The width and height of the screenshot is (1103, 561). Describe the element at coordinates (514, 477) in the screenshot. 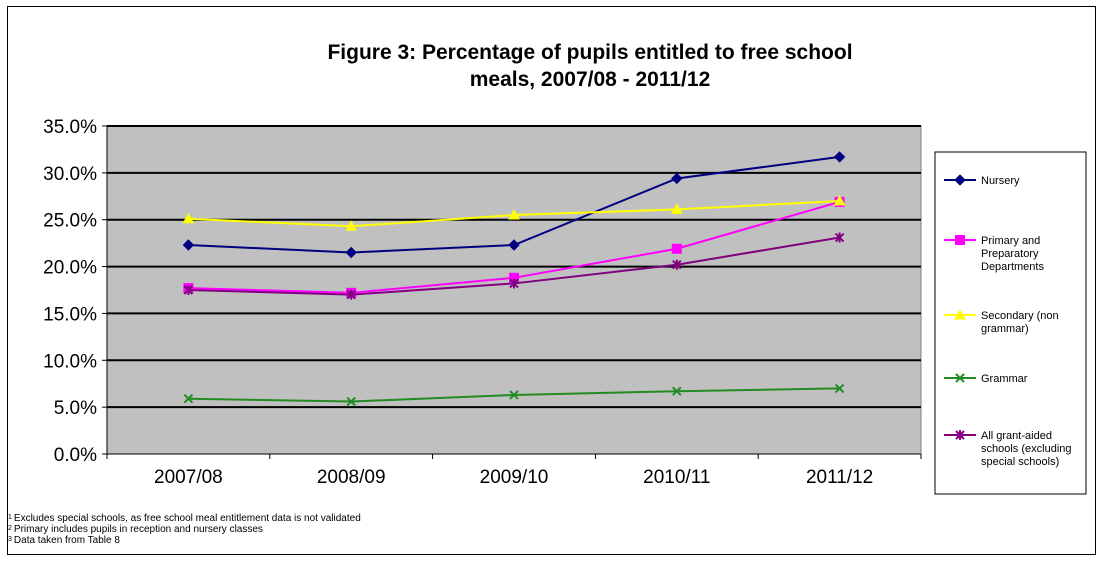

I see `x-tick-label: 2009/10` at that location.